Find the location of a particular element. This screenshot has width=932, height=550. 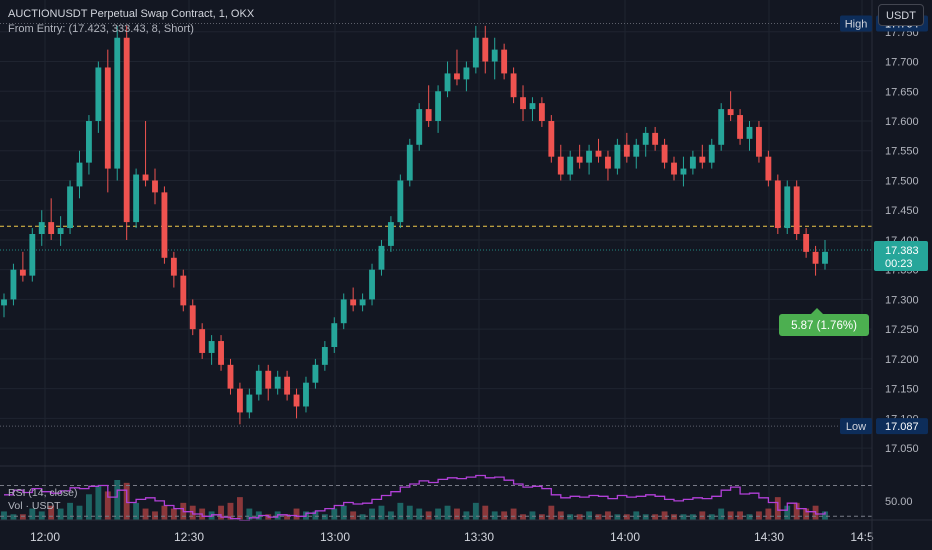

low-value-box is located at coordinates (902, 426).